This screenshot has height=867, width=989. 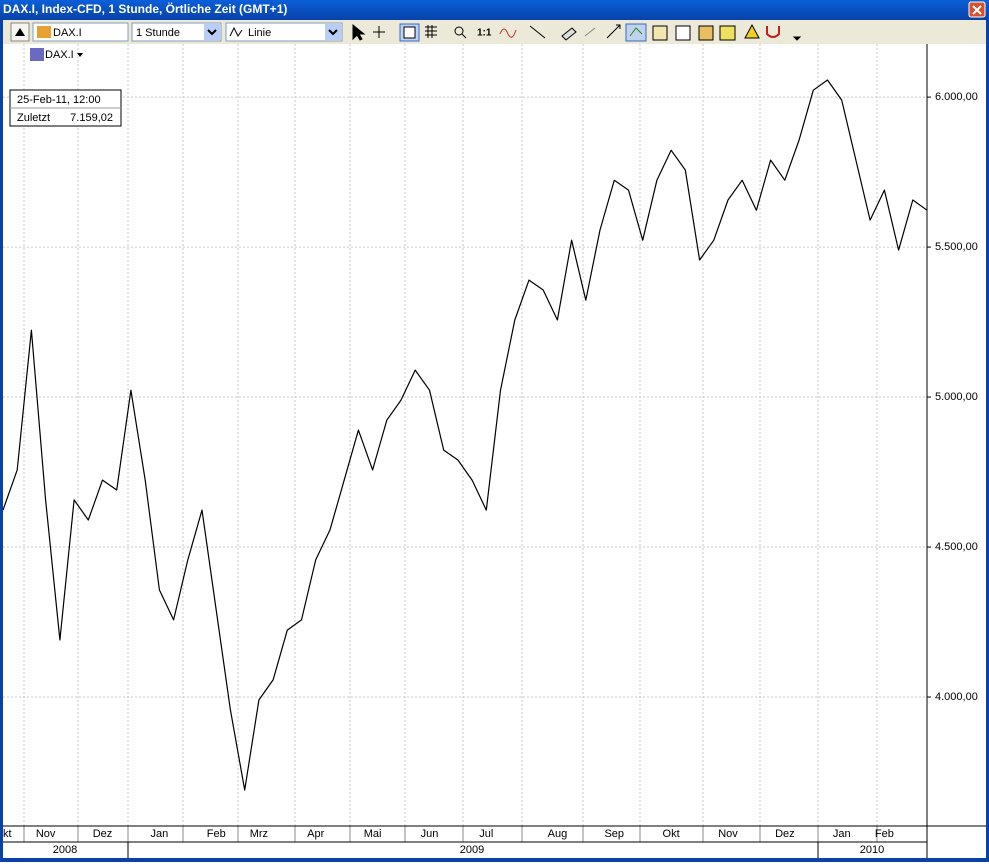 I want to click on info-value: 7.159,02, so click(x=91, y=118).